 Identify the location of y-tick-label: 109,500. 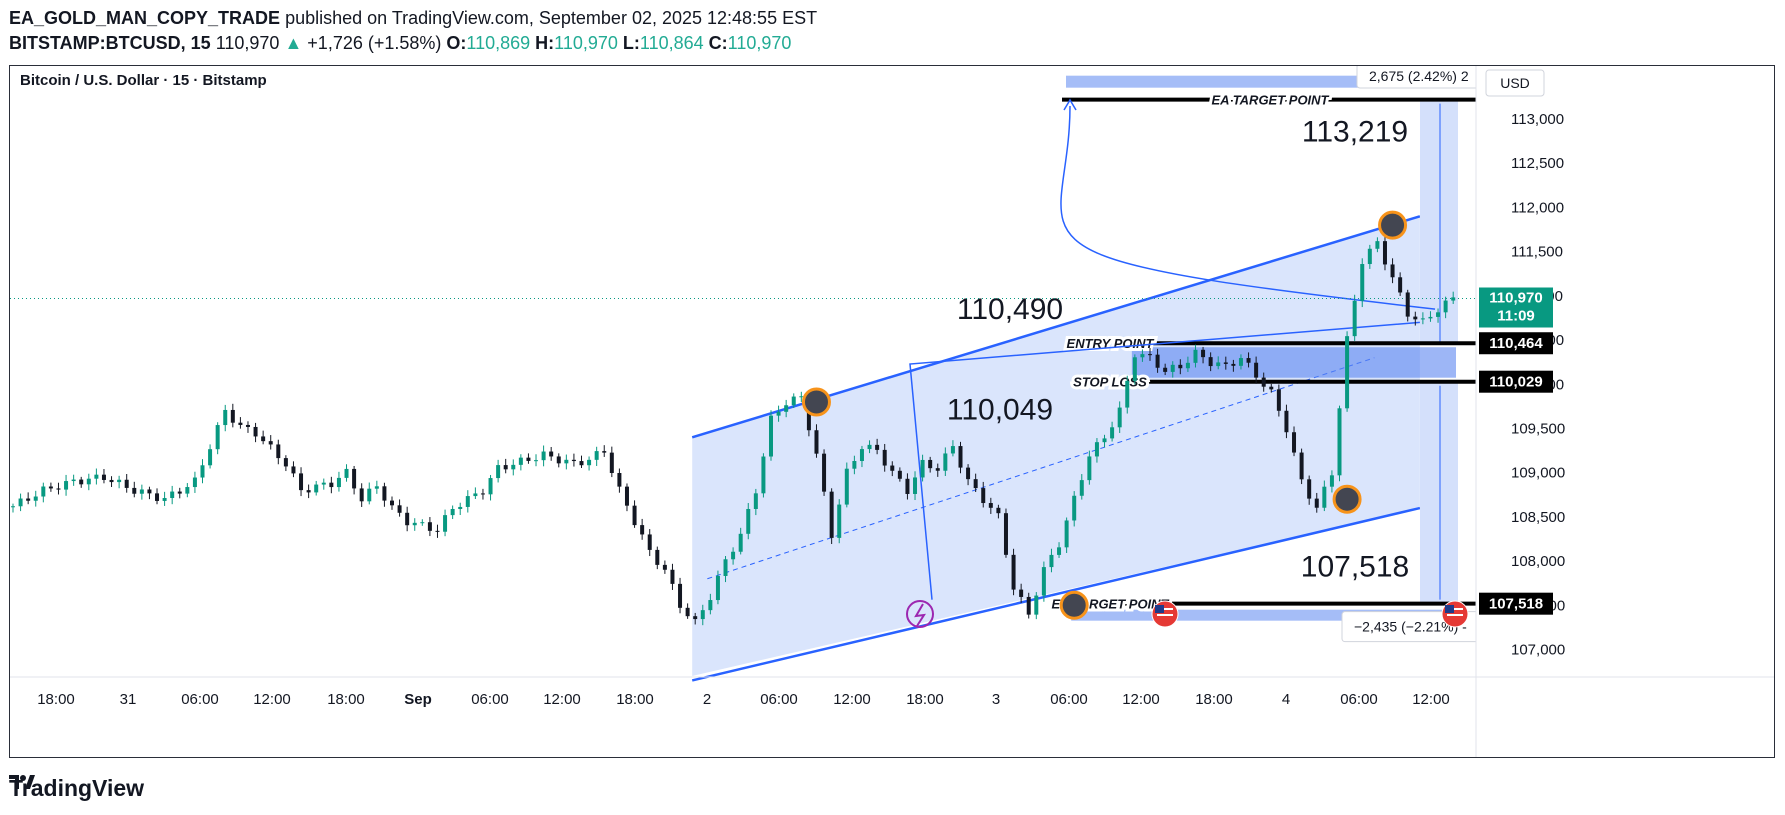
(1538, 428).